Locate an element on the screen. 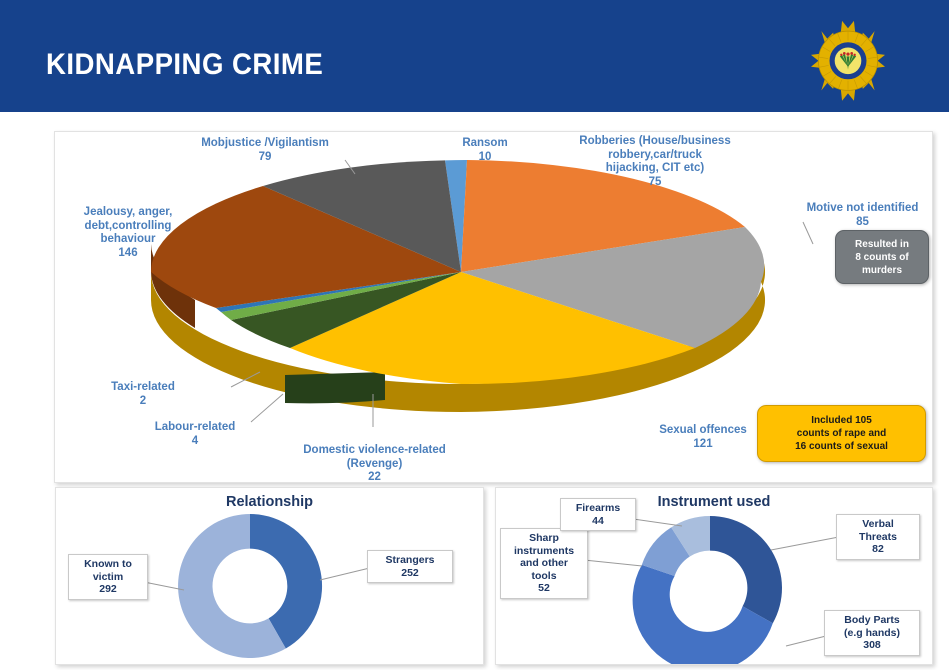 The height and width of the screenshot is (670, 949). saps-badge-icon is located at coordinates (848, 60).